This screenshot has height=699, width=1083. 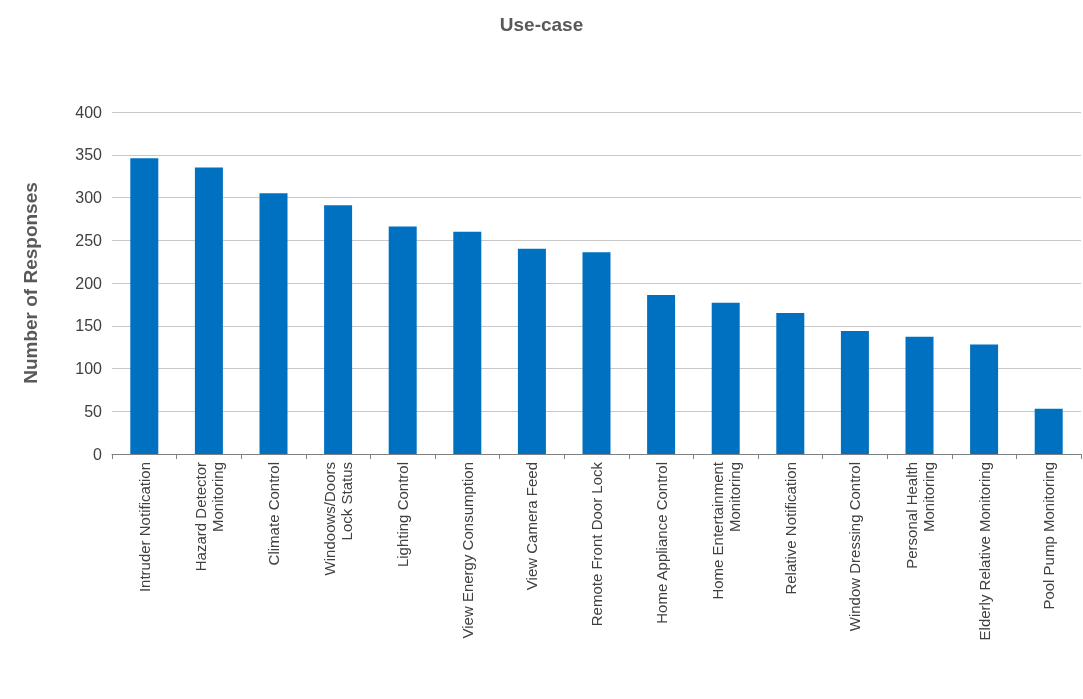 What do you see at coordinates (790, 528) in the screenshot?
I see `x-tick-label: Relative Notification` at bounding box center [790, 528].